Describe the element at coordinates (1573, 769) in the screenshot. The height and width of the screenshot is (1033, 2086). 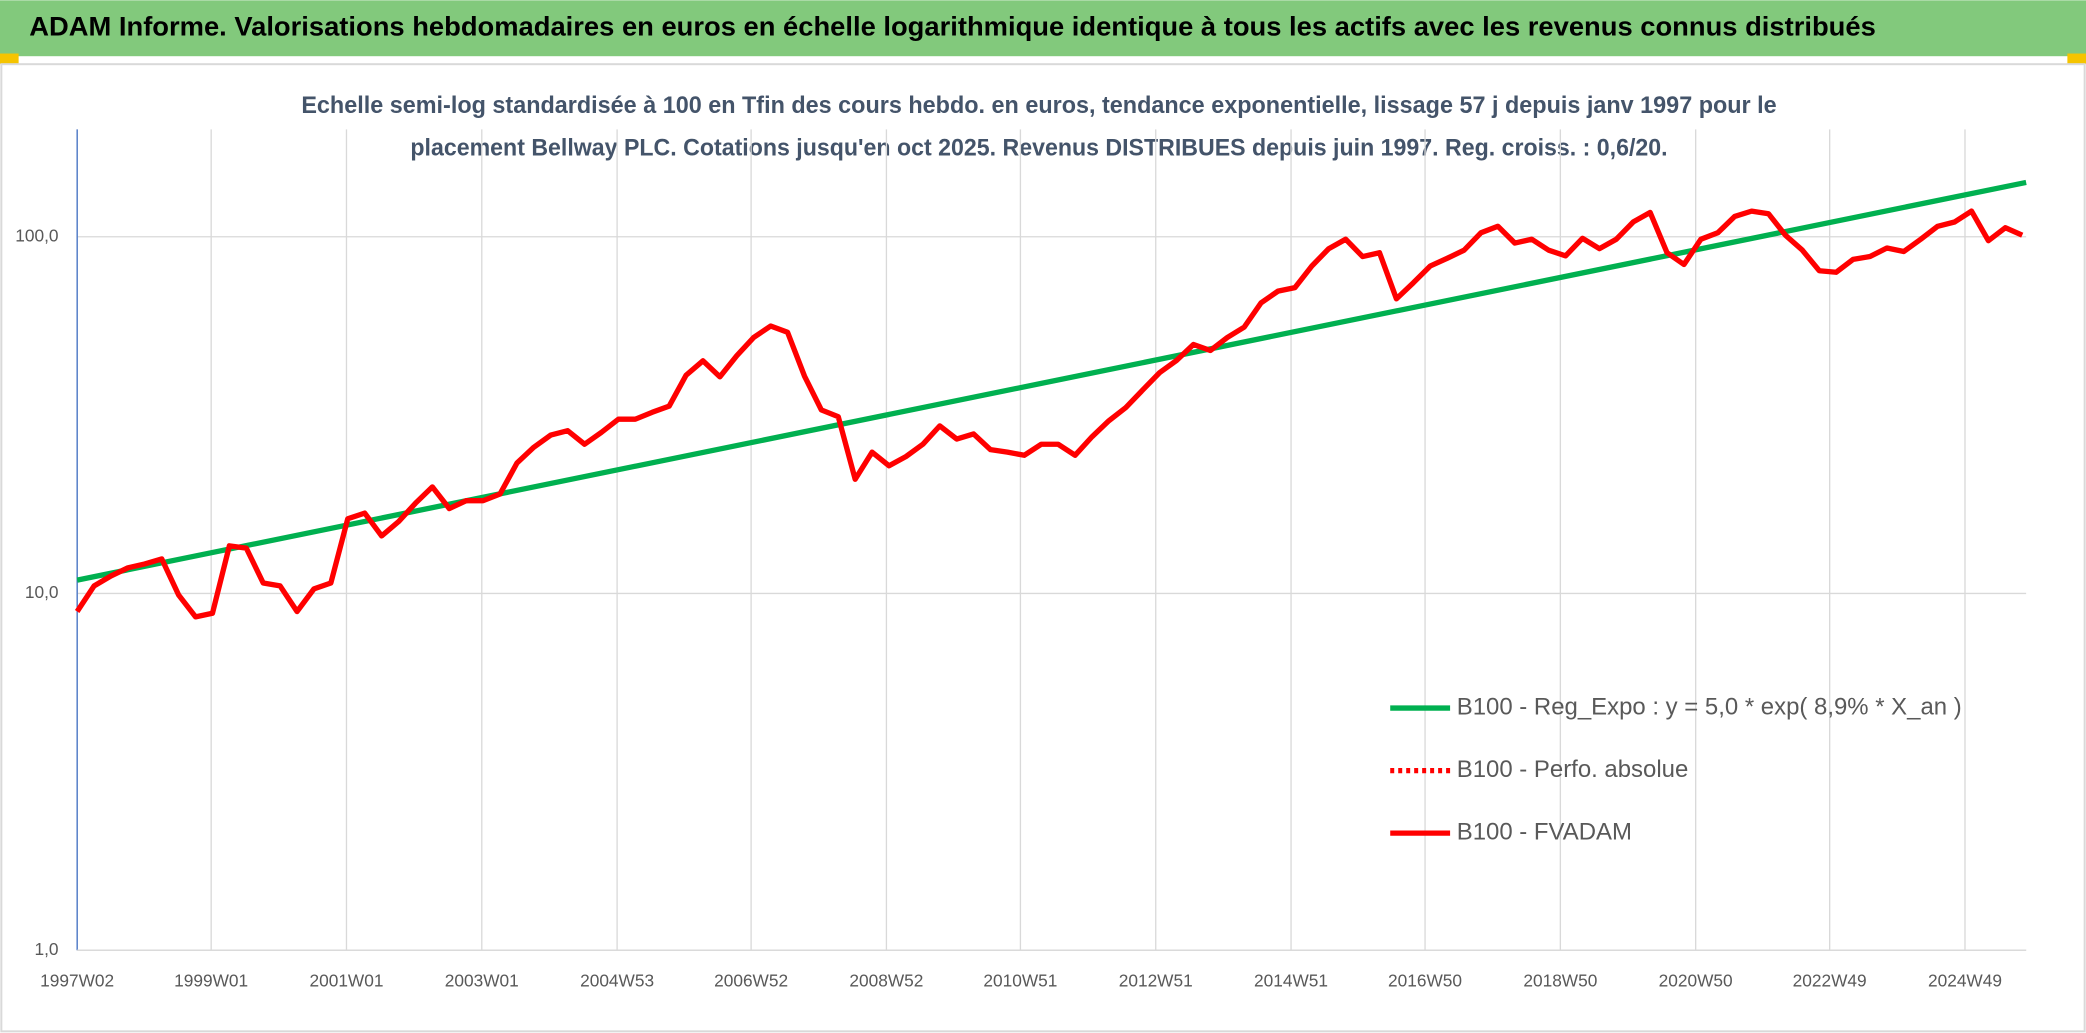
I see `legend-label: B100 - Perfo. absolue` at that location.